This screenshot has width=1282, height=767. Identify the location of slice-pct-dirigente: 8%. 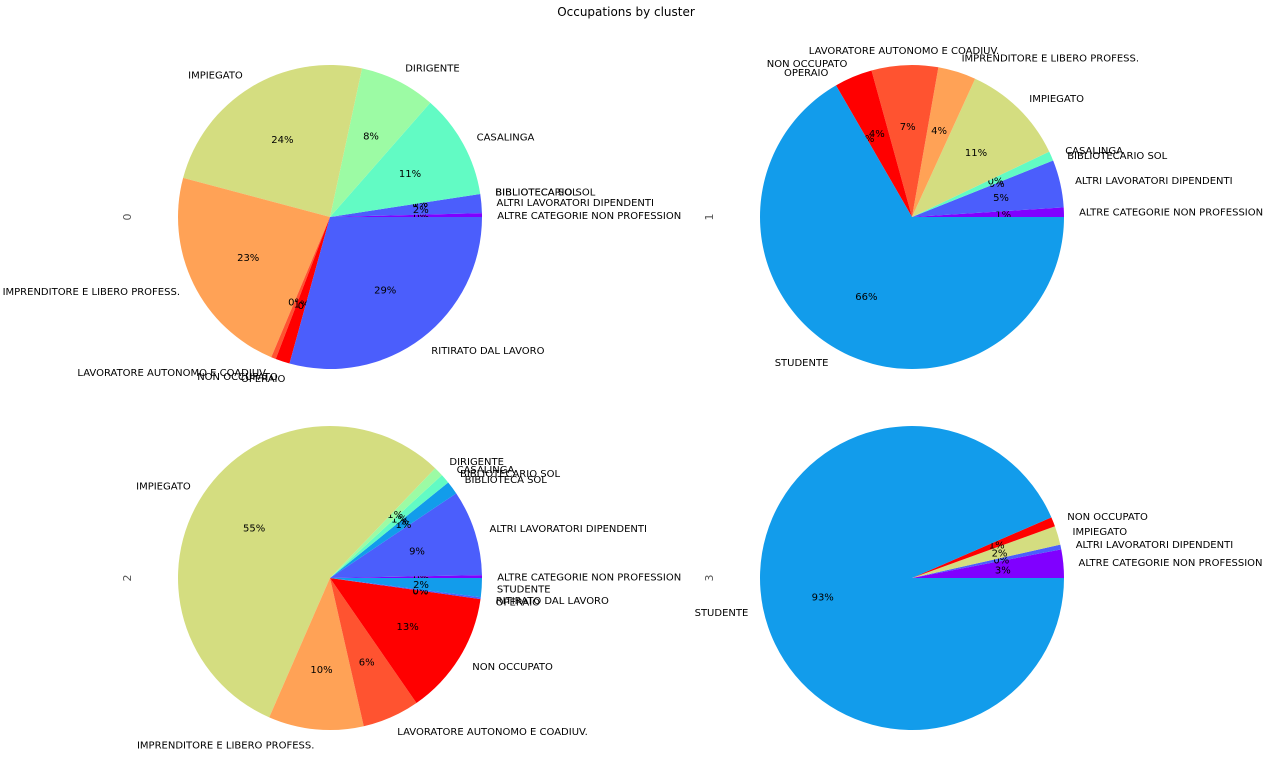
(371, 137).